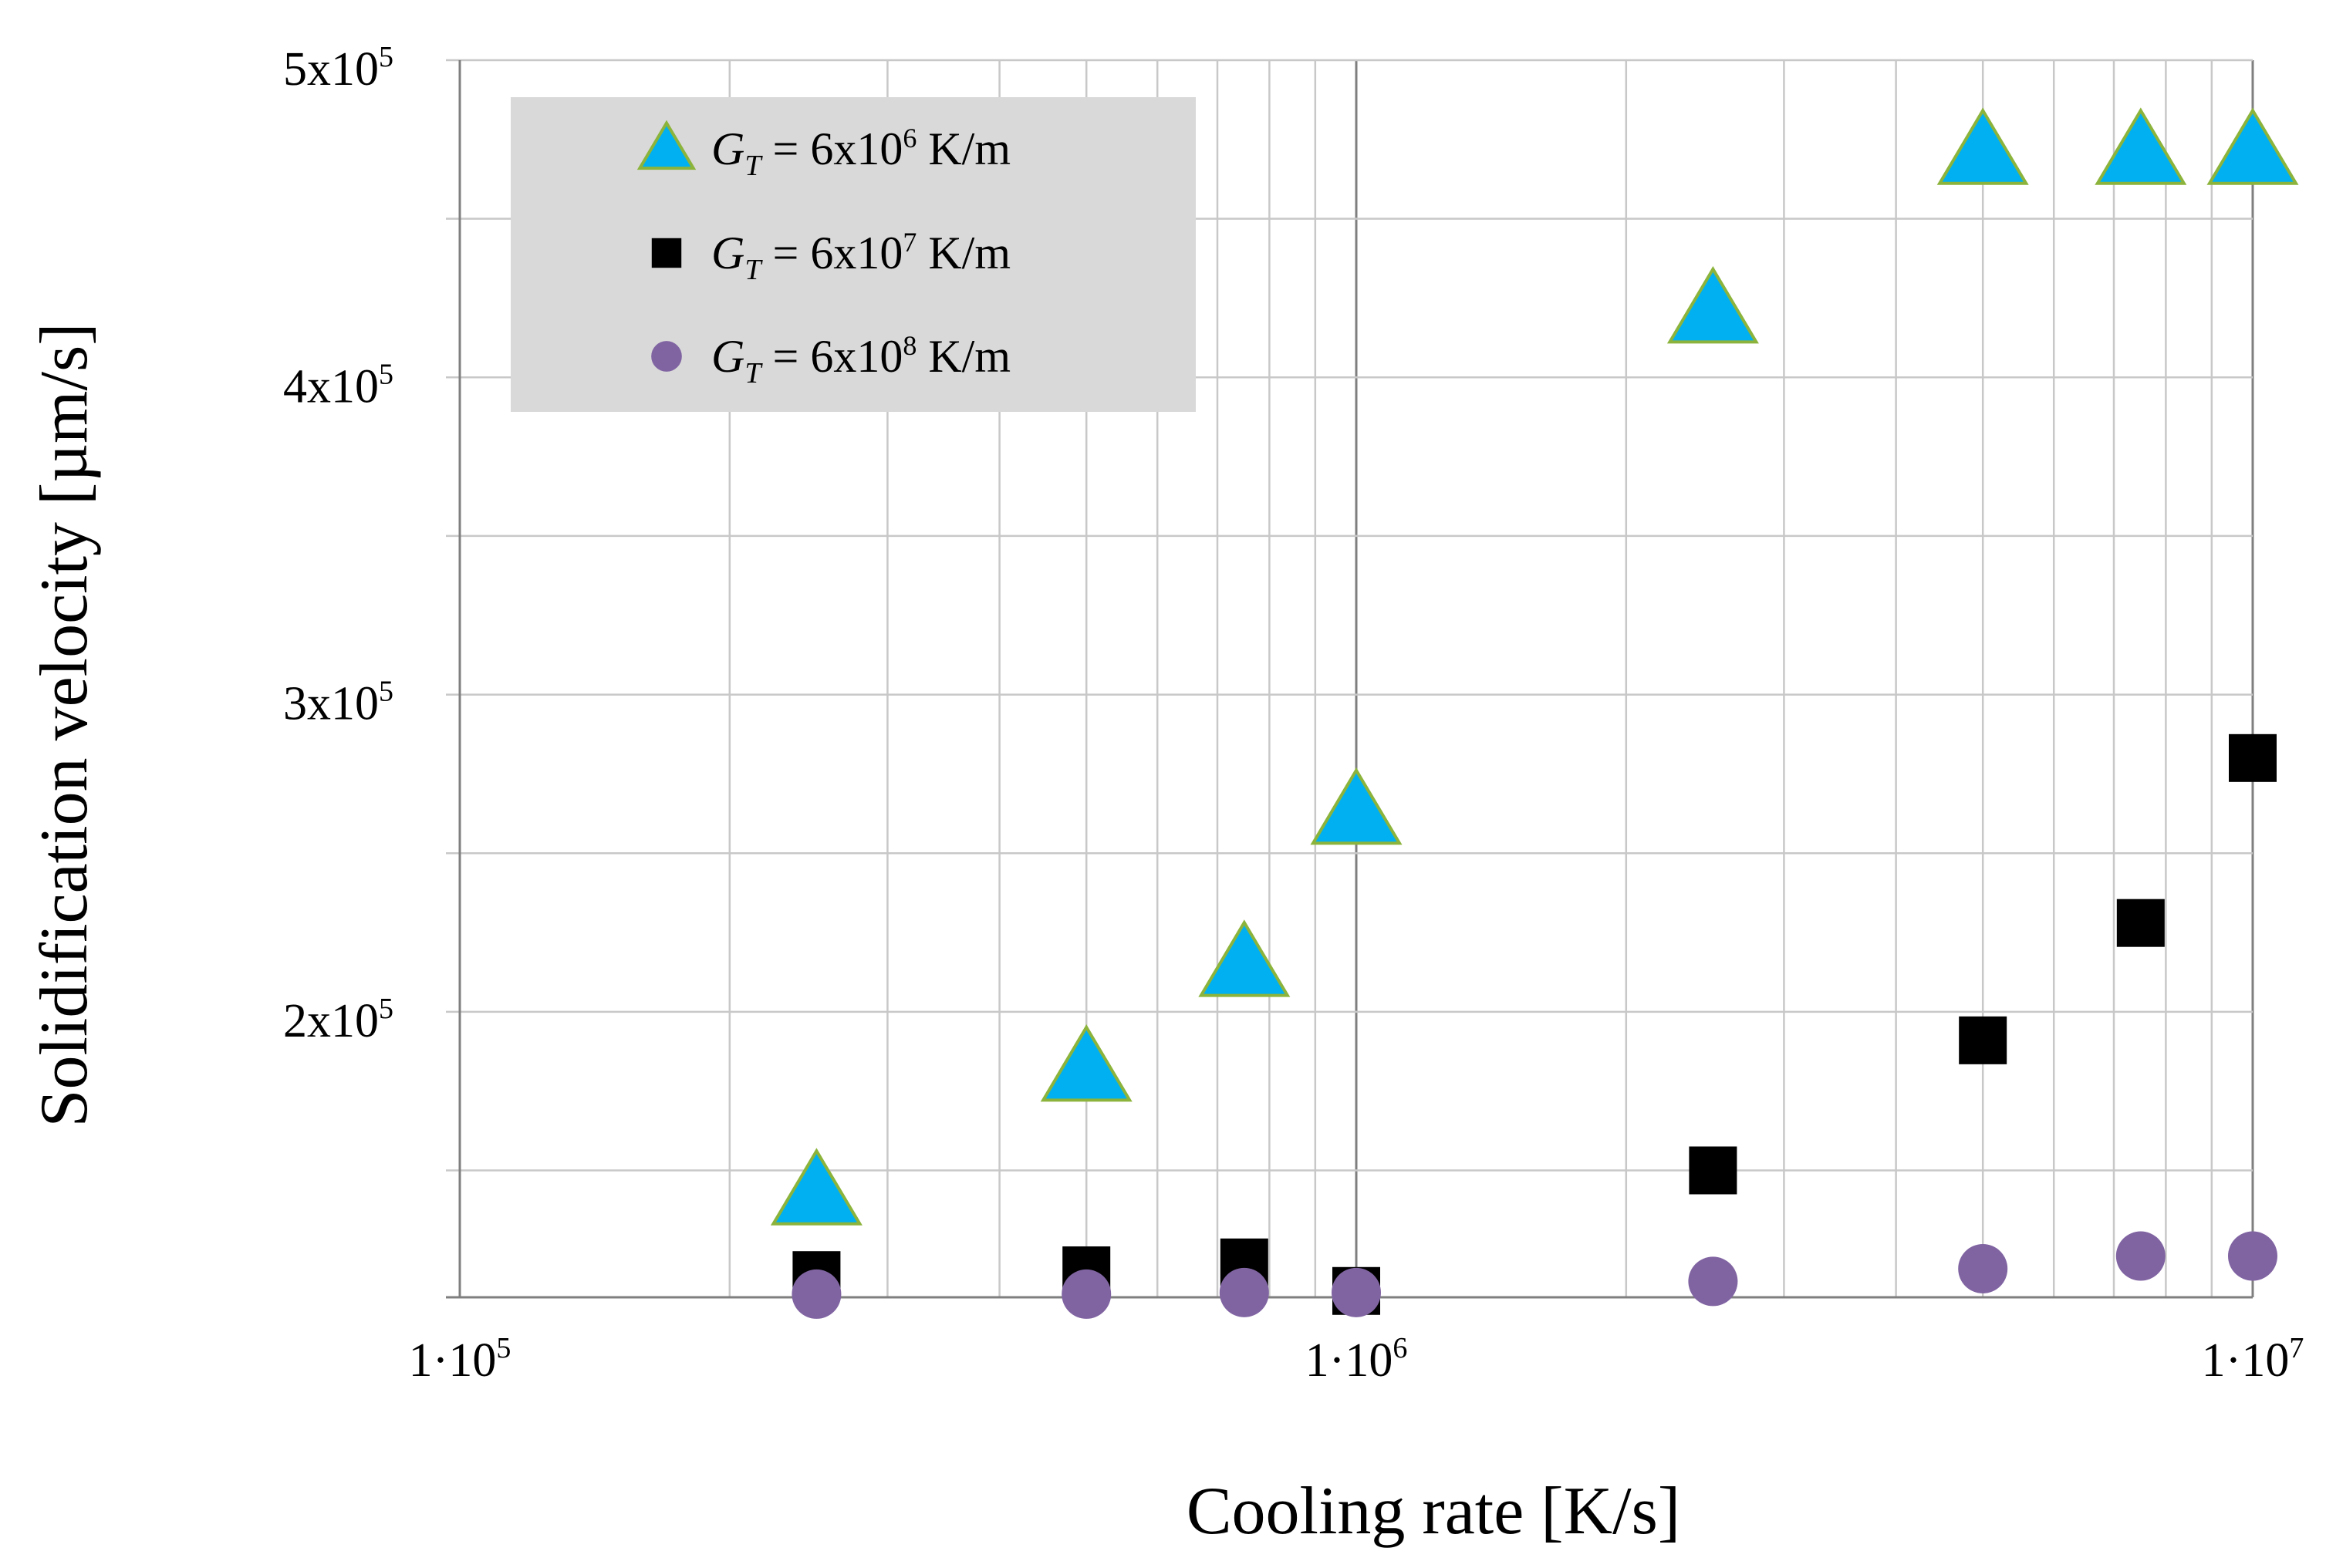 The height and width of the screenshot is (1568, 2326). I want to click on series-circle, so click(1534, 1275).